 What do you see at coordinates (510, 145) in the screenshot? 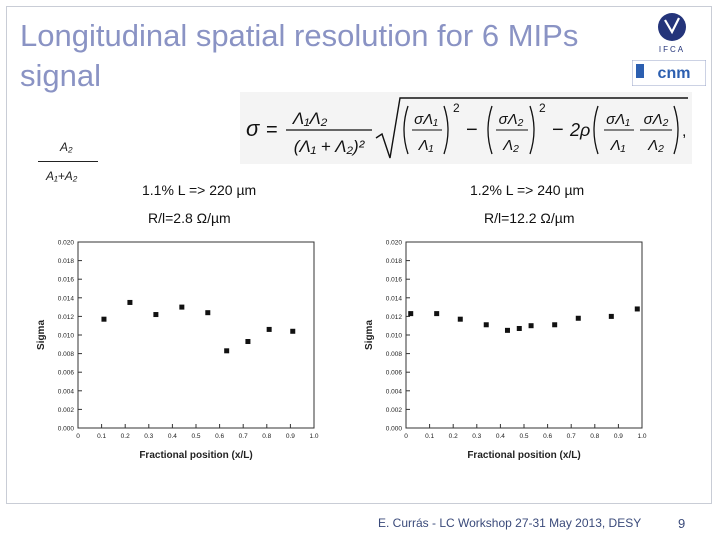
I see `formula-term2-denominator: Λ₂` at bounding box center [510, 145].